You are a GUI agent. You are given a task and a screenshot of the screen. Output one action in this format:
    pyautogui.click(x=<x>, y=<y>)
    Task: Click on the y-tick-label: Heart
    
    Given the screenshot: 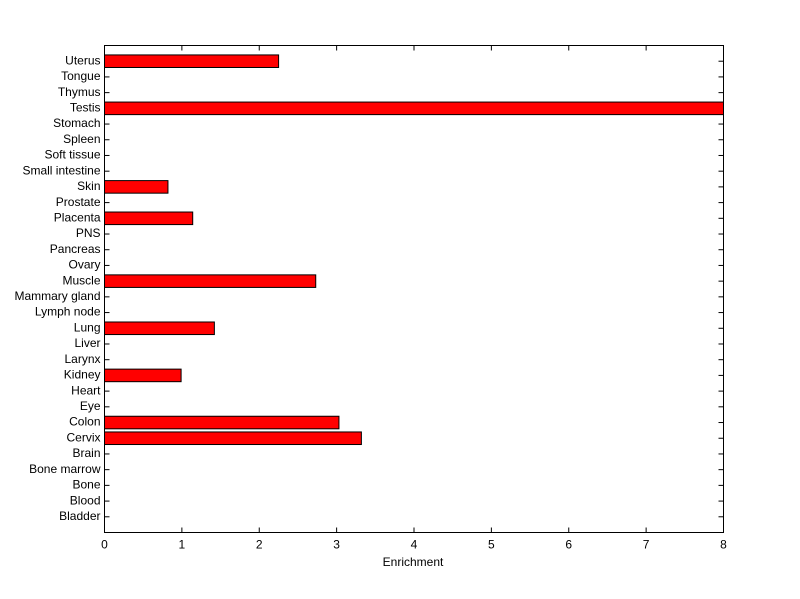 What is the action you would take?
    pyautogui.click(x=86, y=390)
    